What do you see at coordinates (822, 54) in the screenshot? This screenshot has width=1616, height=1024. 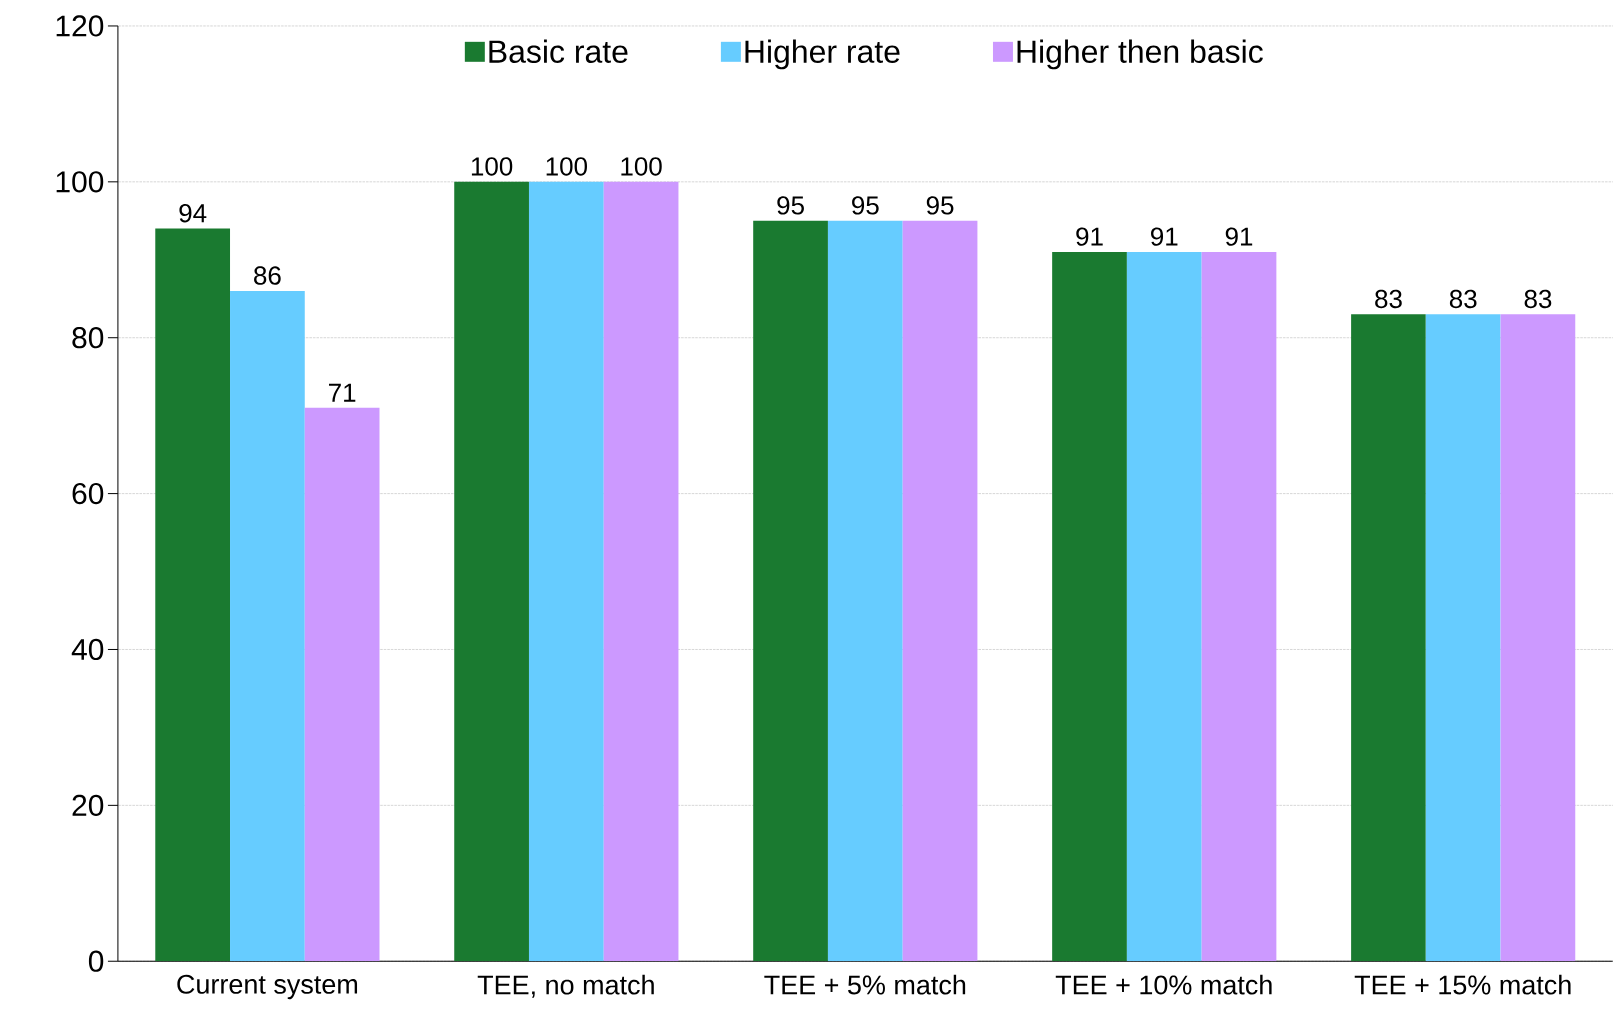 I see `legend-label: Higher rate` at bounding box center [822, 54].